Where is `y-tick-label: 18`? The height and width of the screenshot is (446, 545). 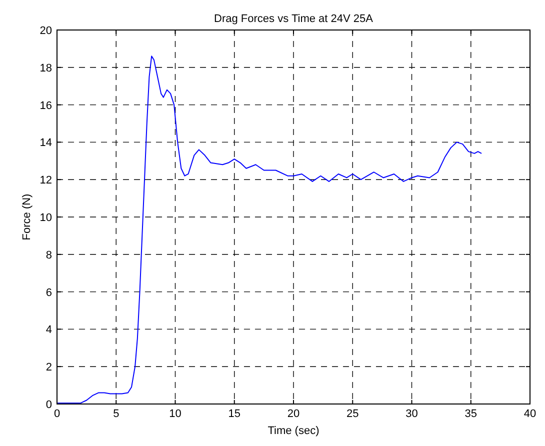 y-tick-label: 18 is located at coordinates (46, 68).